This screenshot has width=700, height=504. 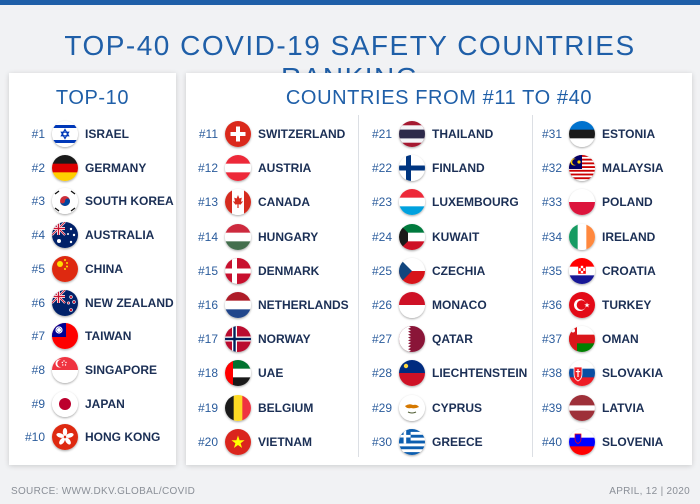 What do you see at coordinates (255, 237) in the screenshot?
I see `country-row: #14 HUNGARY` at bounding box center [255, 237].